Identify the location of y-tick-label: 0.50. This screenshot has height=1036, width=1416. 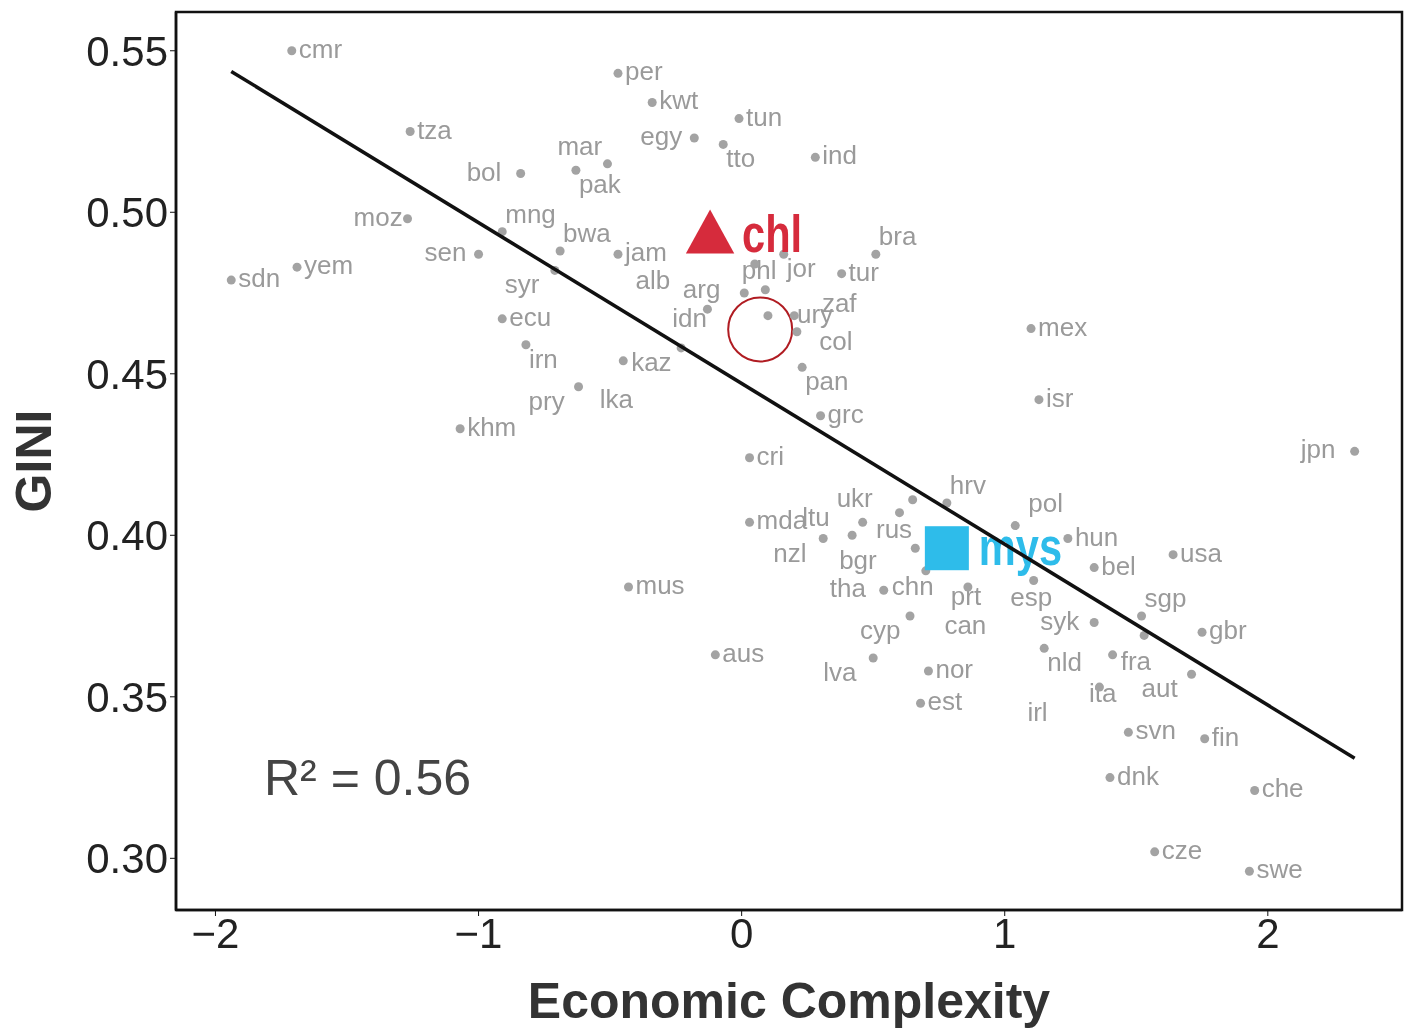
(127, 213).